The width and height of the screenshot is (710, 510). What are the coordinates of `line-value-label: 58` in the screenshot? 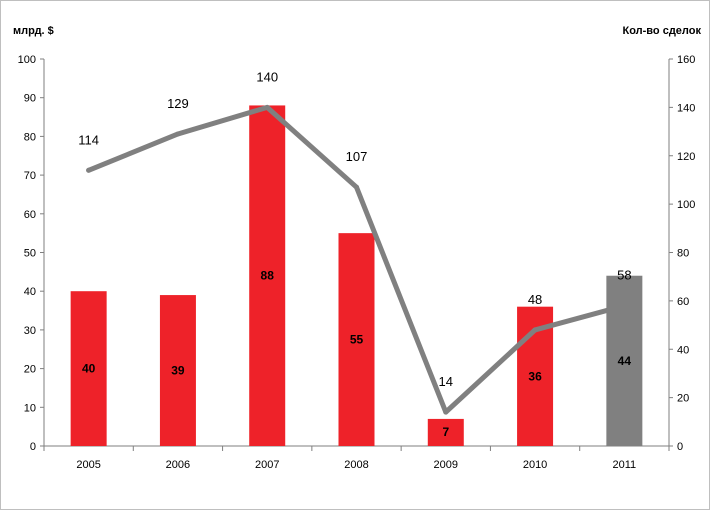 It's located at (624, 275).